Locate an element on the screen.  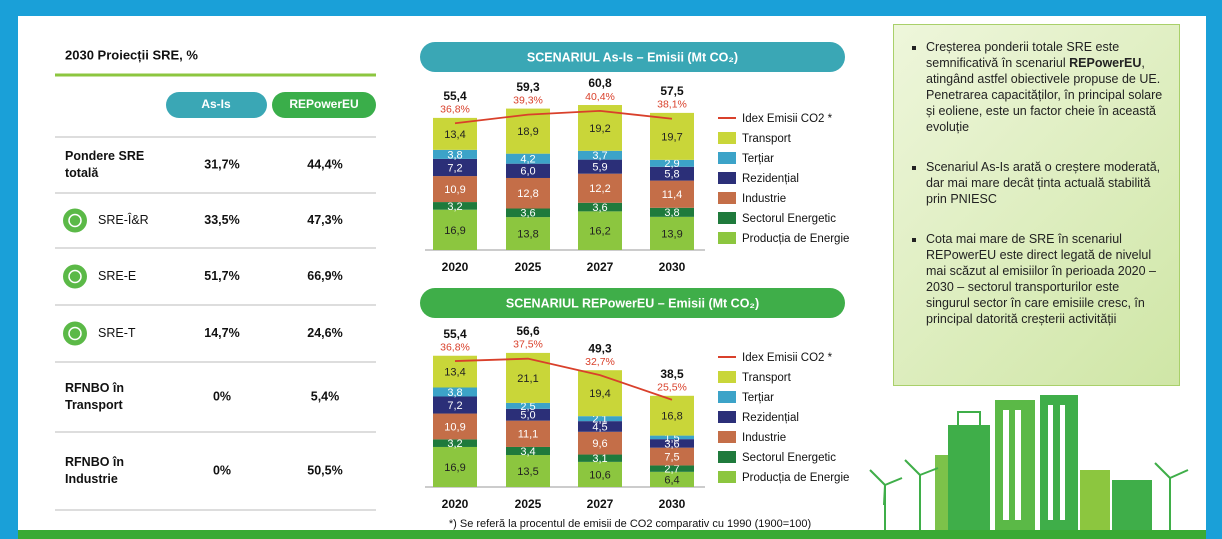
index-label: 37,5% is located at coordinates (528, 345).